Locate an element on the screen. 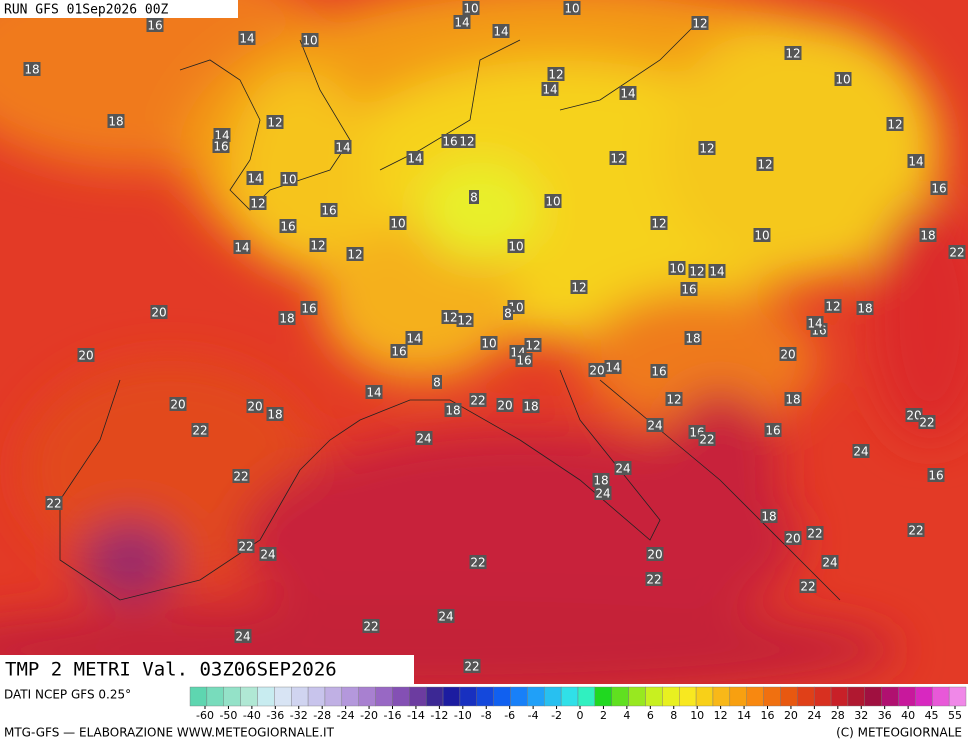  colorbar-tick-label: 14 is located at coordinates (744, 715).